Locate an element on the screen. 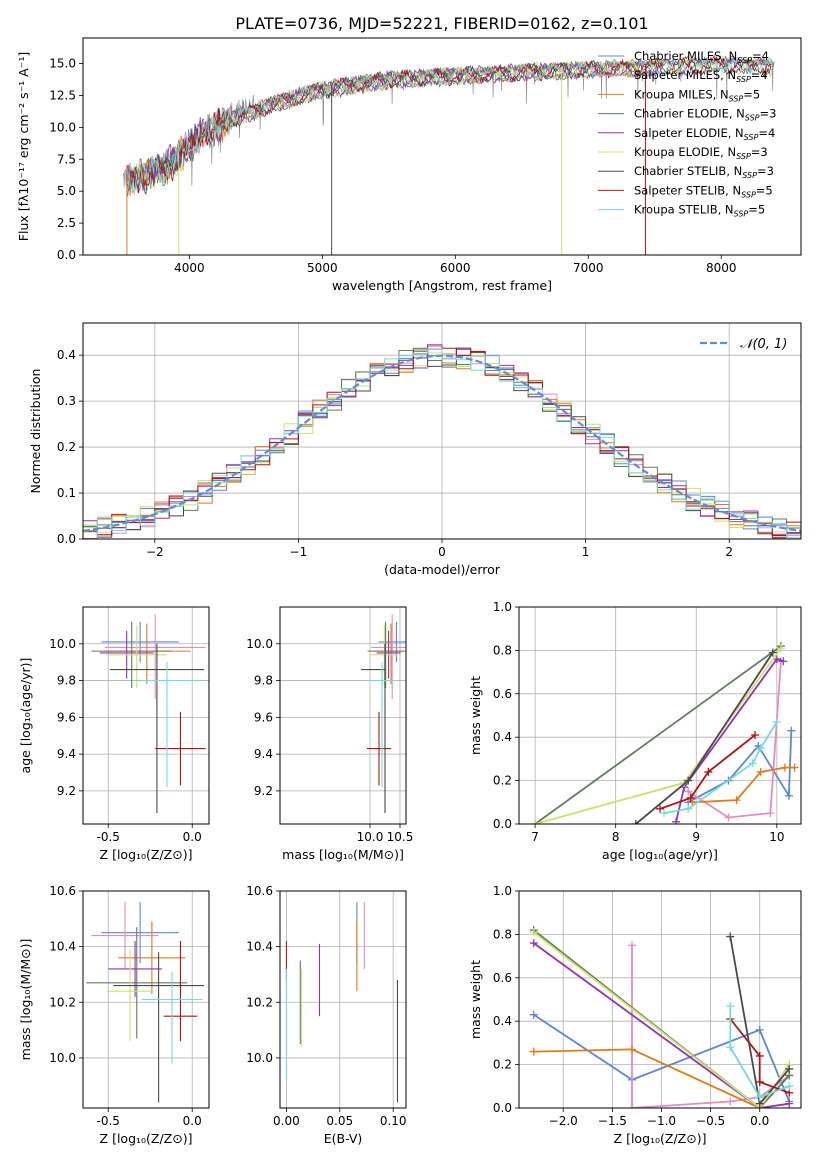 The width and height of the screenshot is (819, 1170). y-tick-label: 9.4 is located at coordinates (263, 754).